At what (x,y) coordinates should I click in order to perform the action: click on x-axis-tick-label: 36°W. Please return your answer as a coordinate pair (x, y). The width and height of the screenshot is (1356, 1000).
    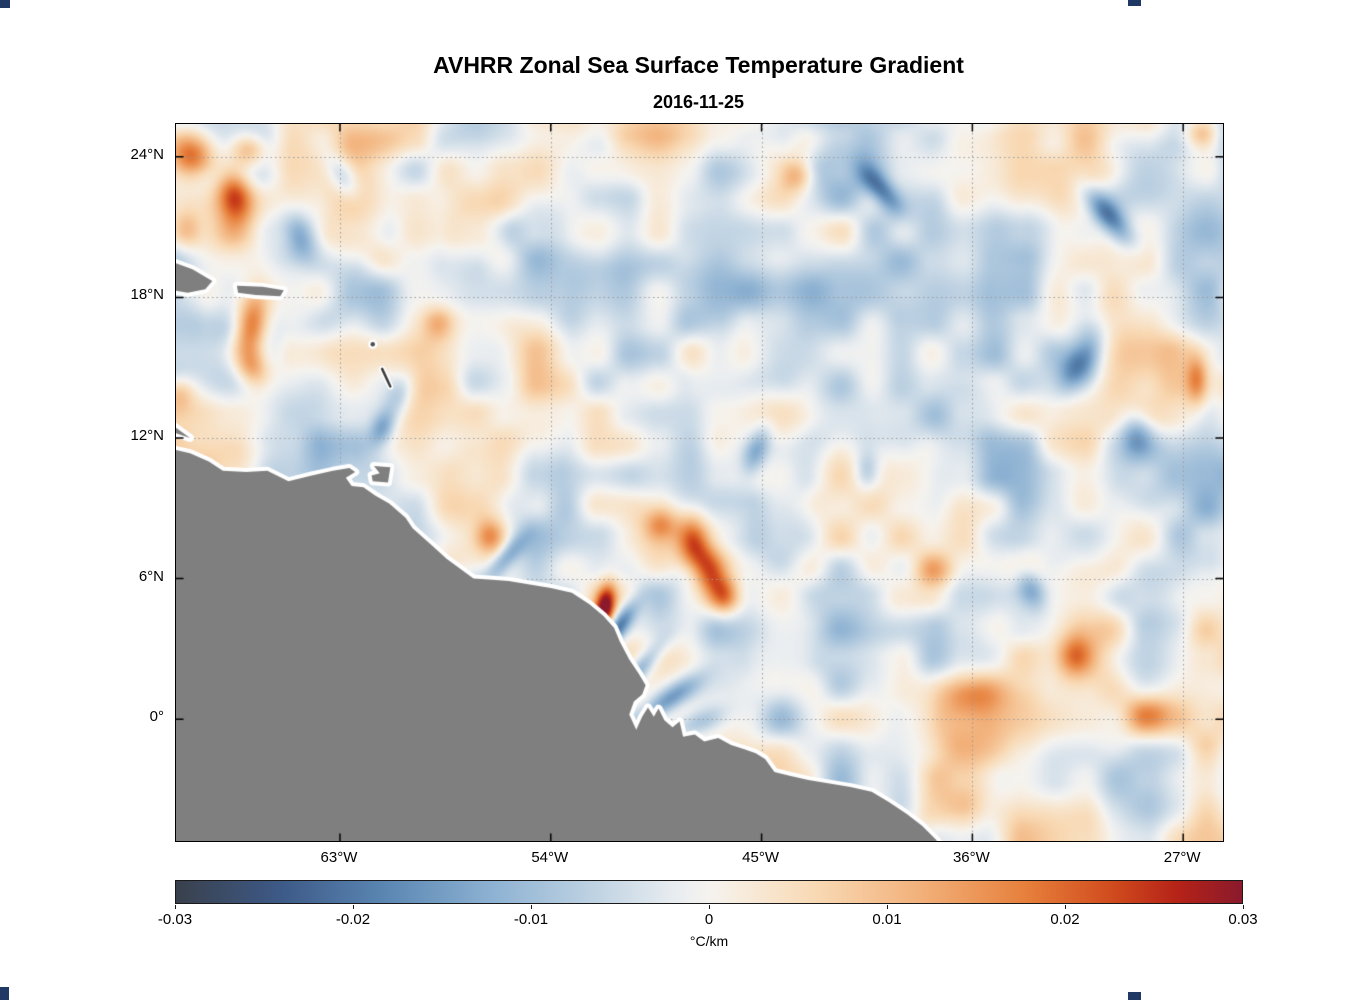
    Looking at the image, I should click on (971, 857).